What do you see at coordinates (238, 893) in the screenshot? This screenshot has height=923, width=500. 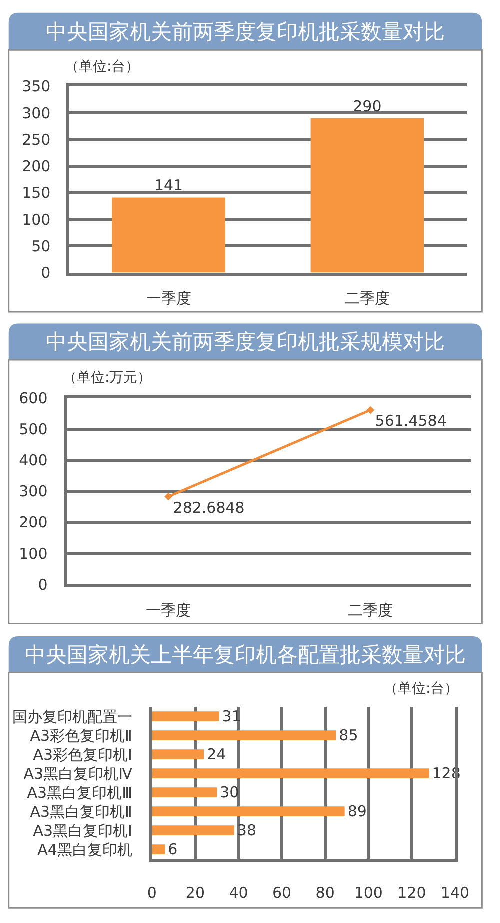 I see `x-tick-label: 40` at bounding box center [238, 893].